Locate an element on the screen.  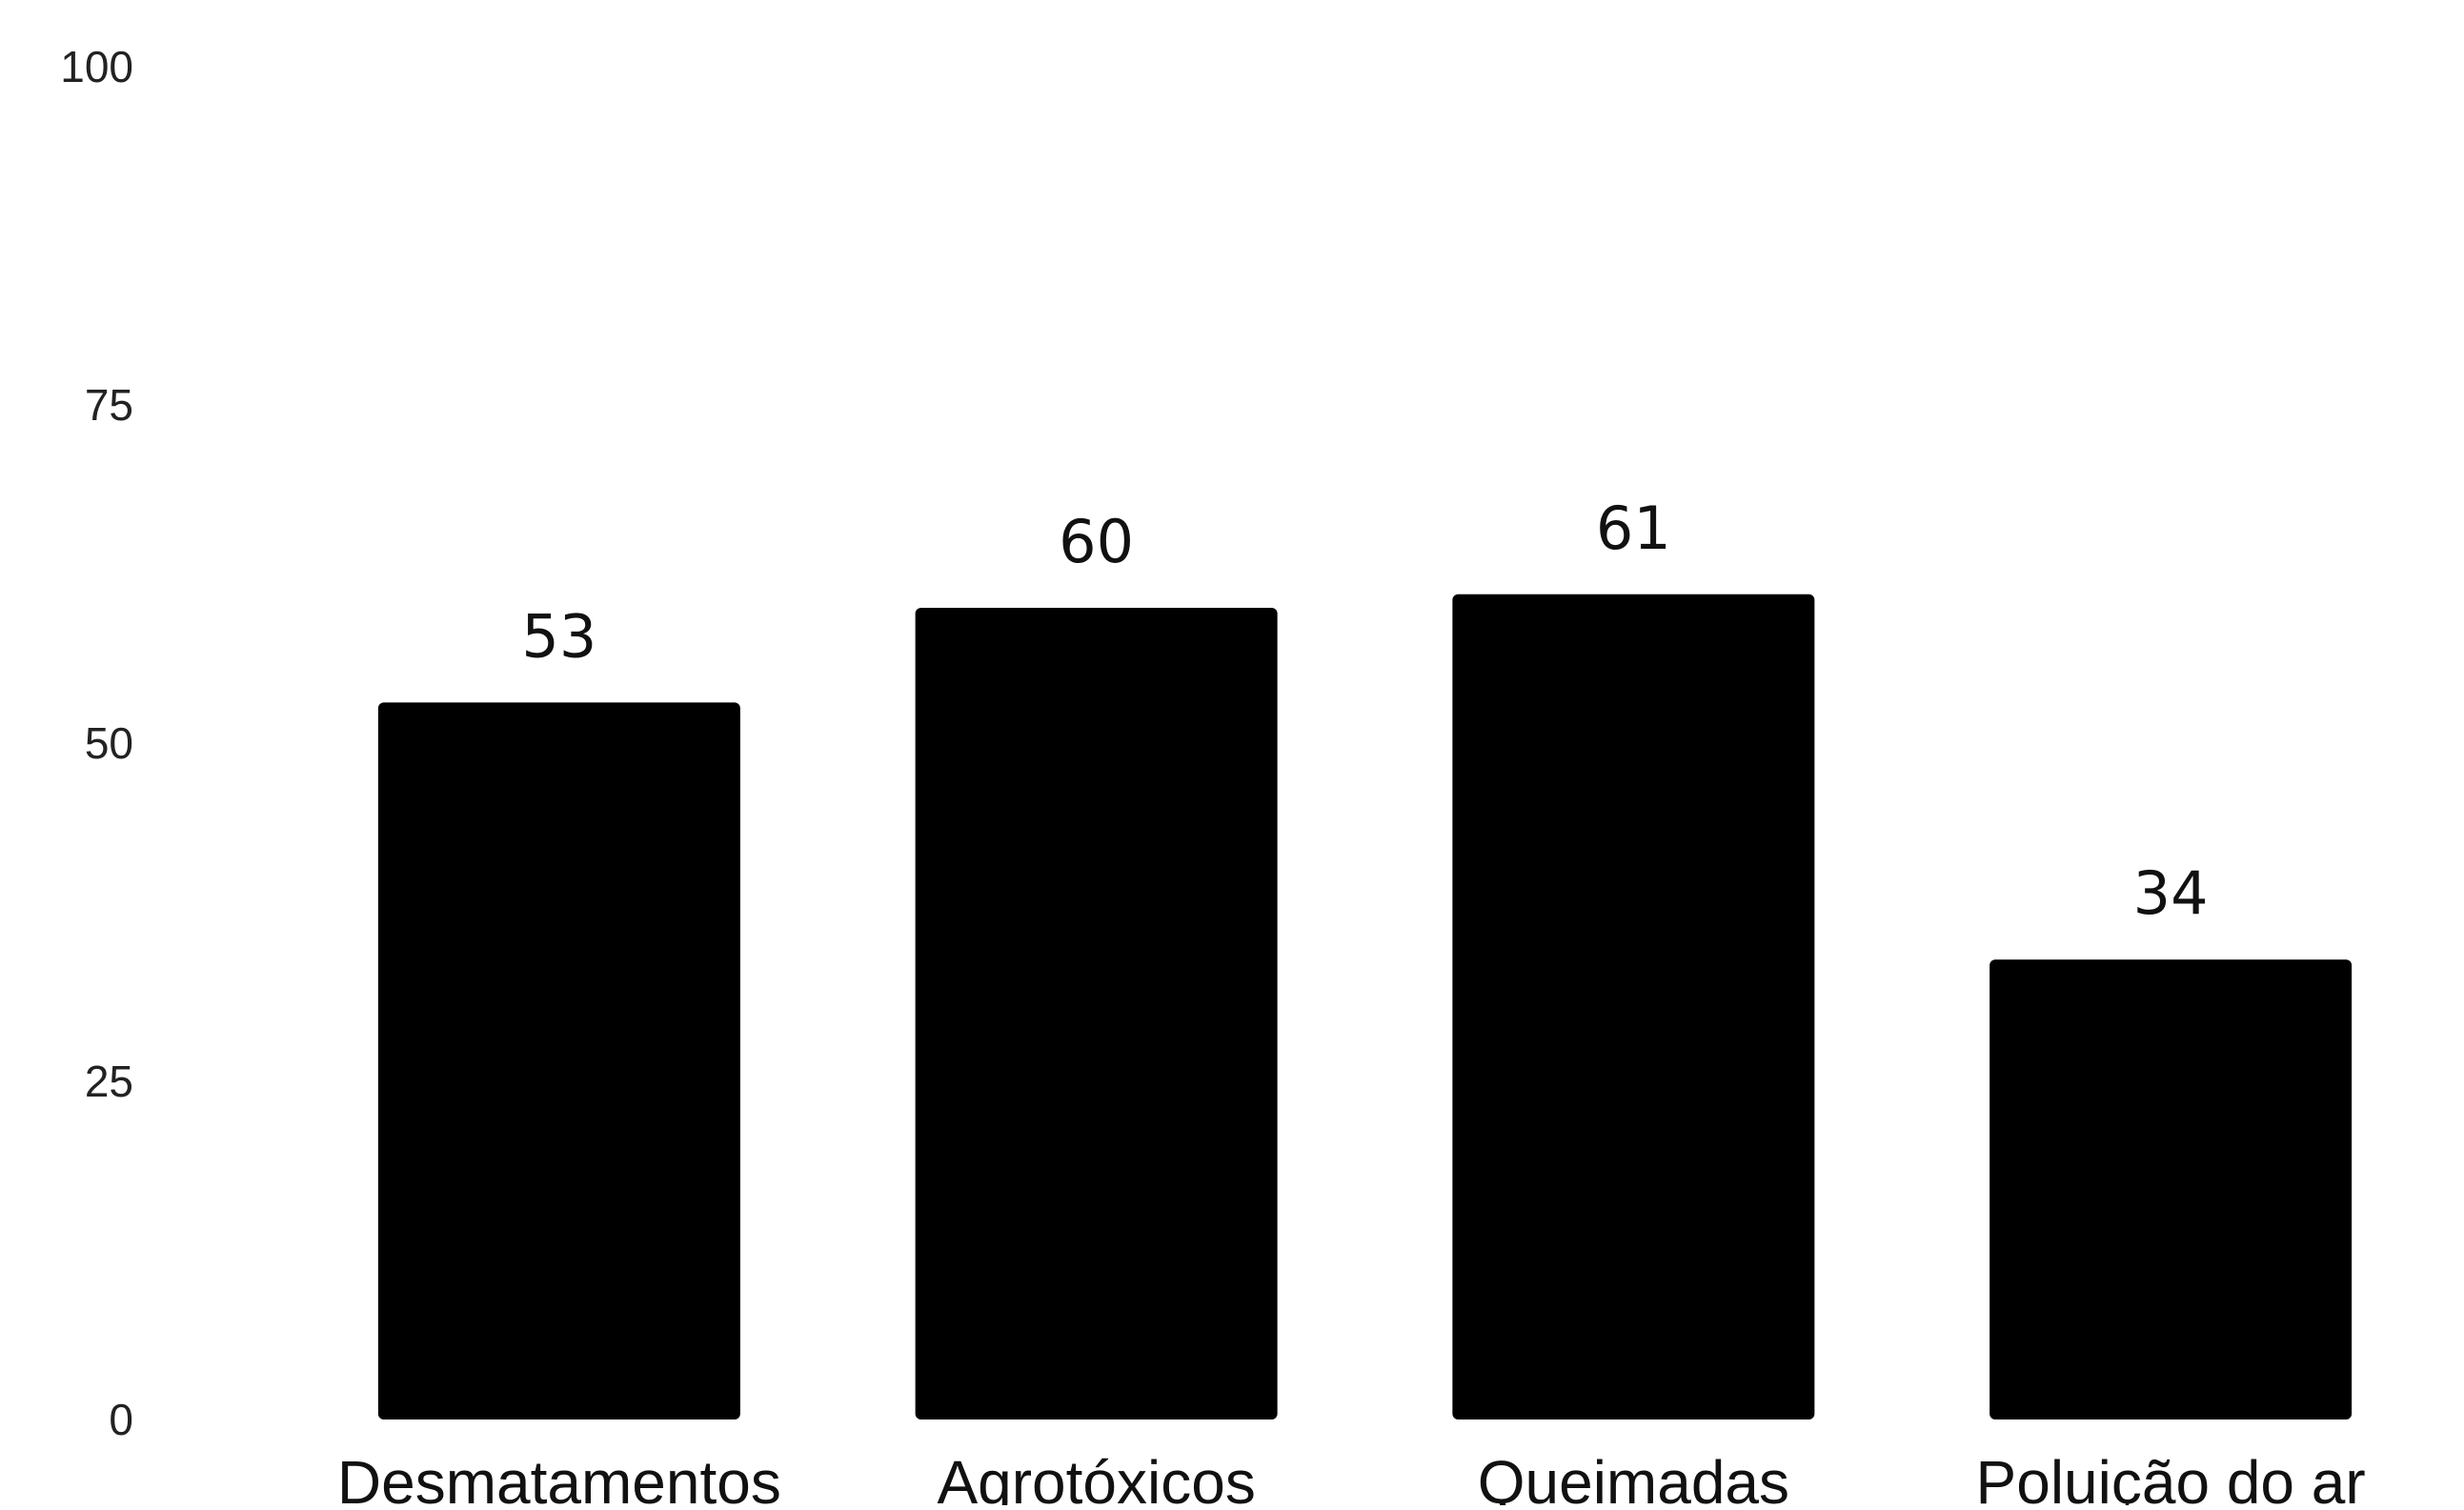
y-tick-label: 50 is located at coordinates (109, 743).